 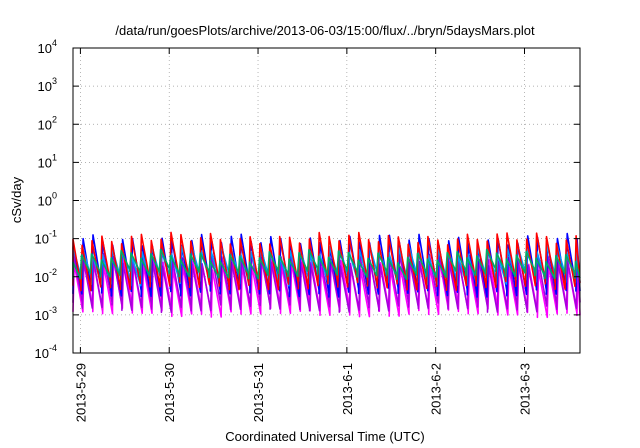 What do you see at coordinates (169, 392) in the screenshot?
I see `x-tick-label: 2013-5-30` at bounding box center [169, 392].